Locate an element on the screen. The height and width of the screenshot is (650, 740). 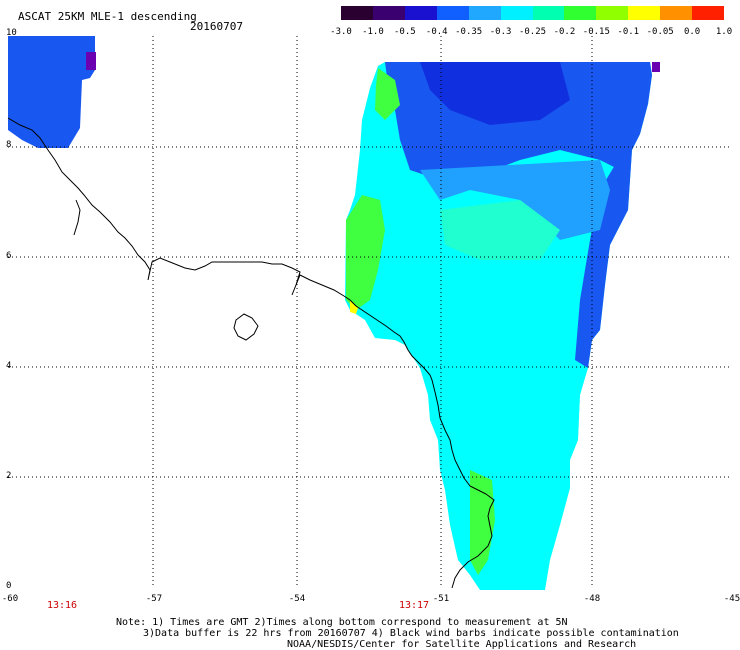
colorbar-label: -0.3 is located at coordinates (500, 32).